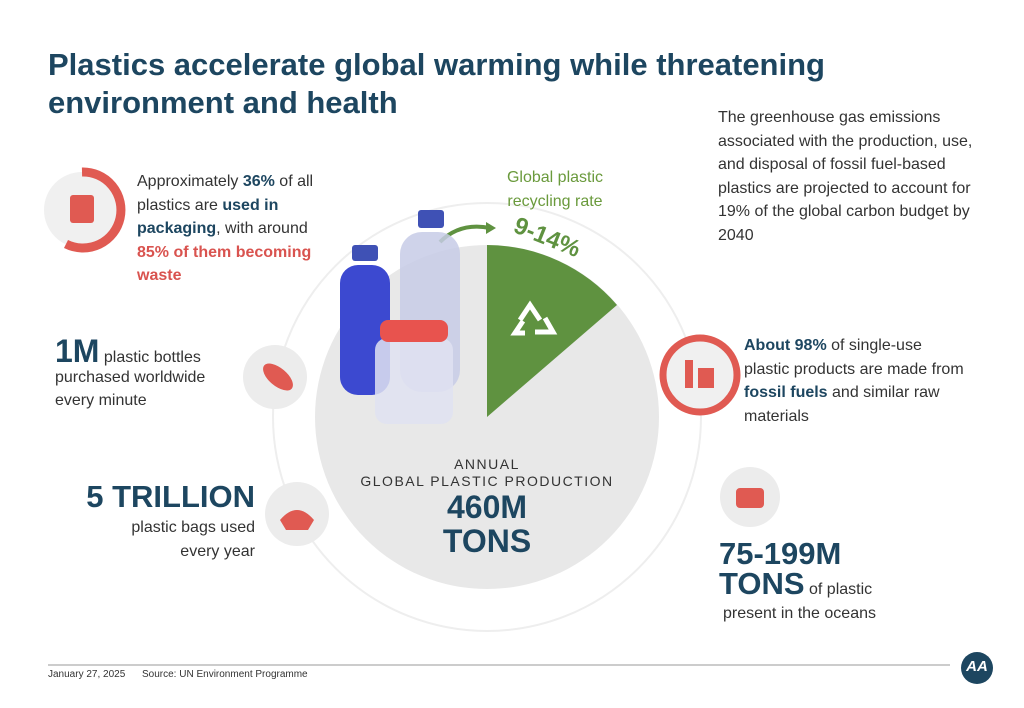 The image size is (1024, 708). Describe the element at coordinates (750, 498) in the screenshot. I see `ocean-shape` at that location.